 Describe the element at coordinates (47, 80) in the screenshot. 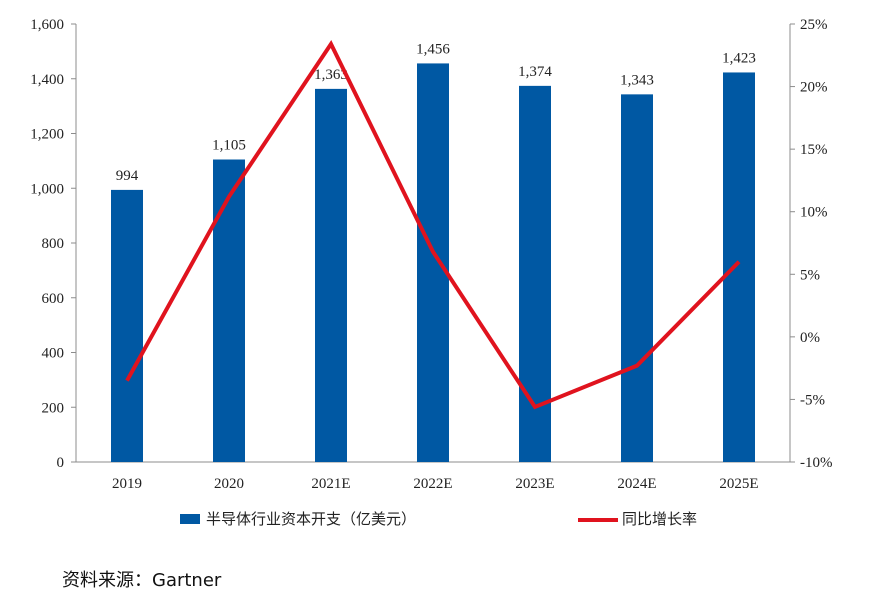

I see `y-left-tick-label: 1,400` at that location.